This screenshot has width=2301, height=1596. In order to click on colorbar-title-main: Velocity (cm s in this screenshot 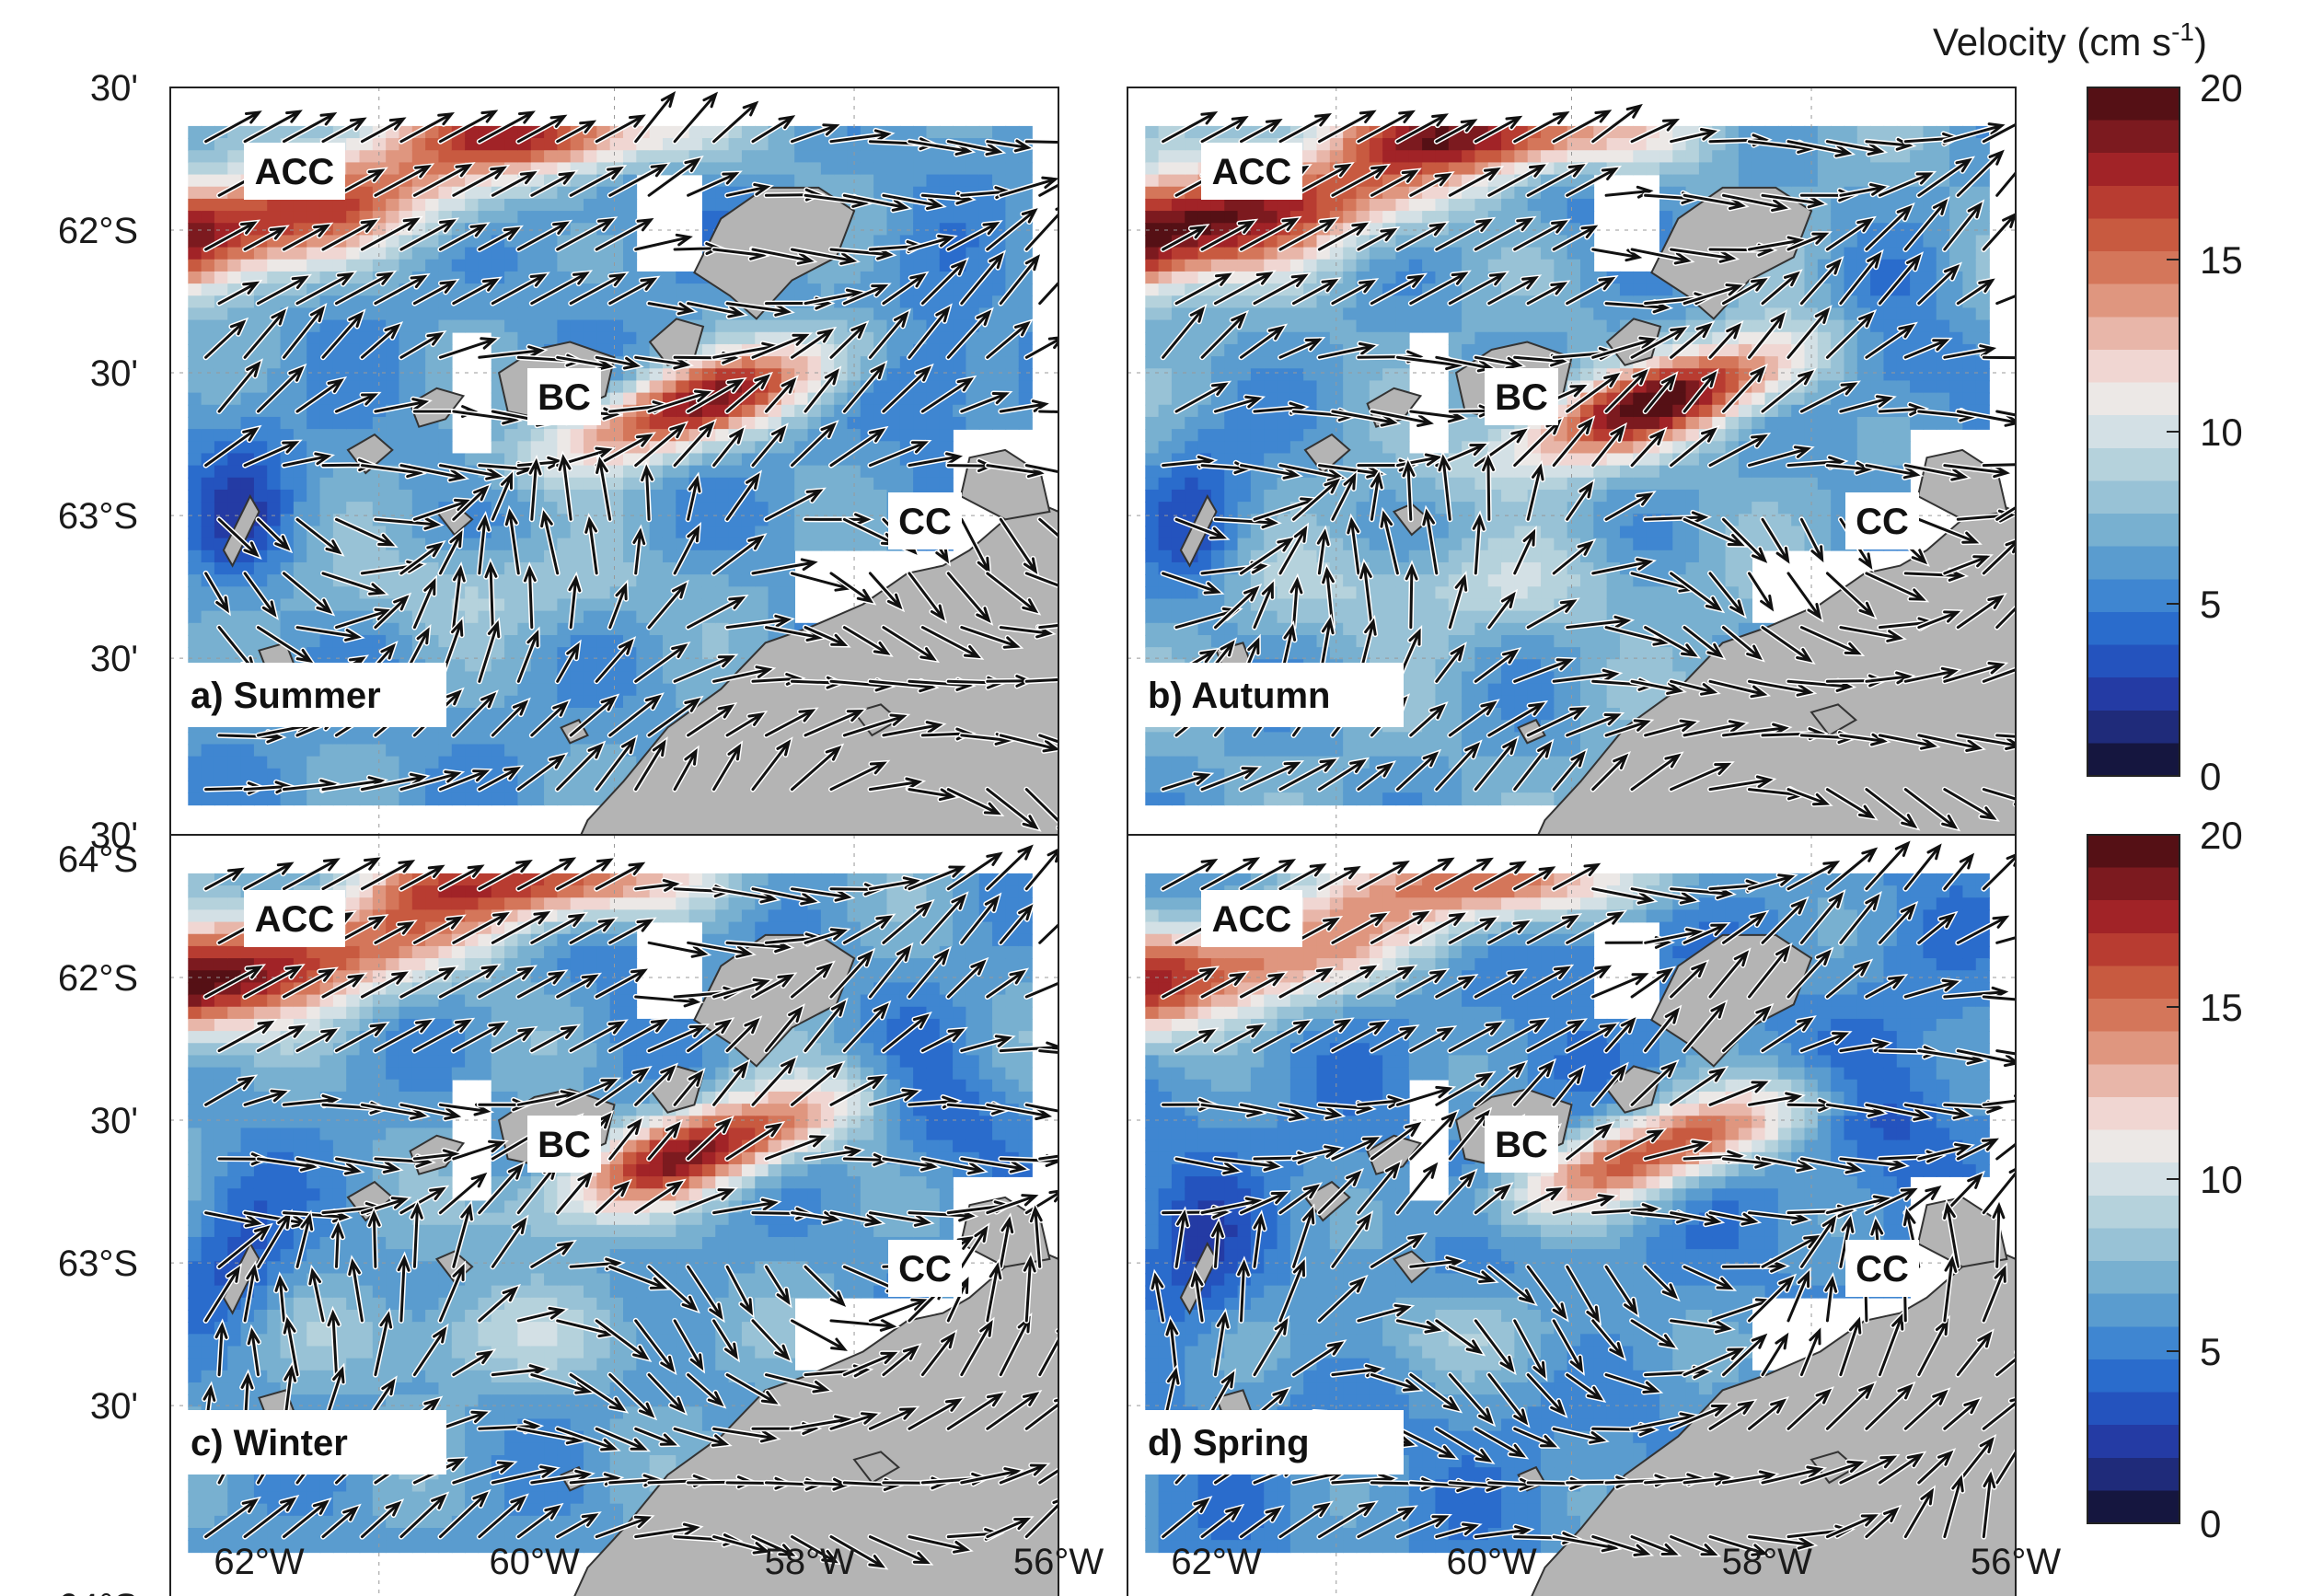, I will do `click(2052, 42)`.